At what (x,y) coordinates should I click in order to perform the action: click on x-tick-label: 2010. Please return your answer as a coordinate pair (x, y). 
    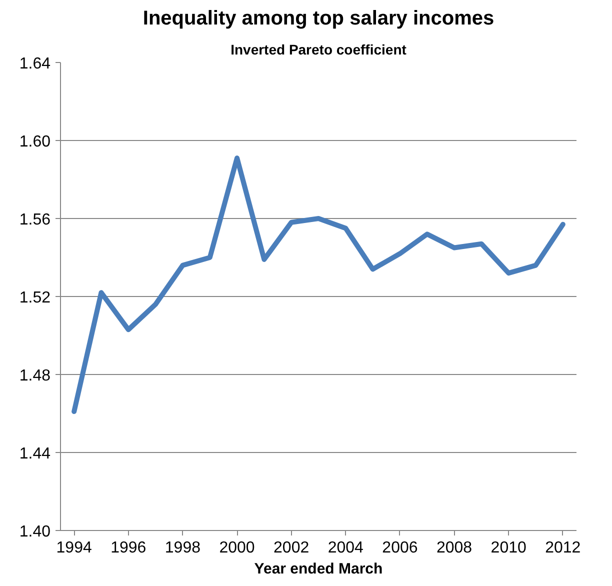
    Looking at the image, I should click on (508, 548).